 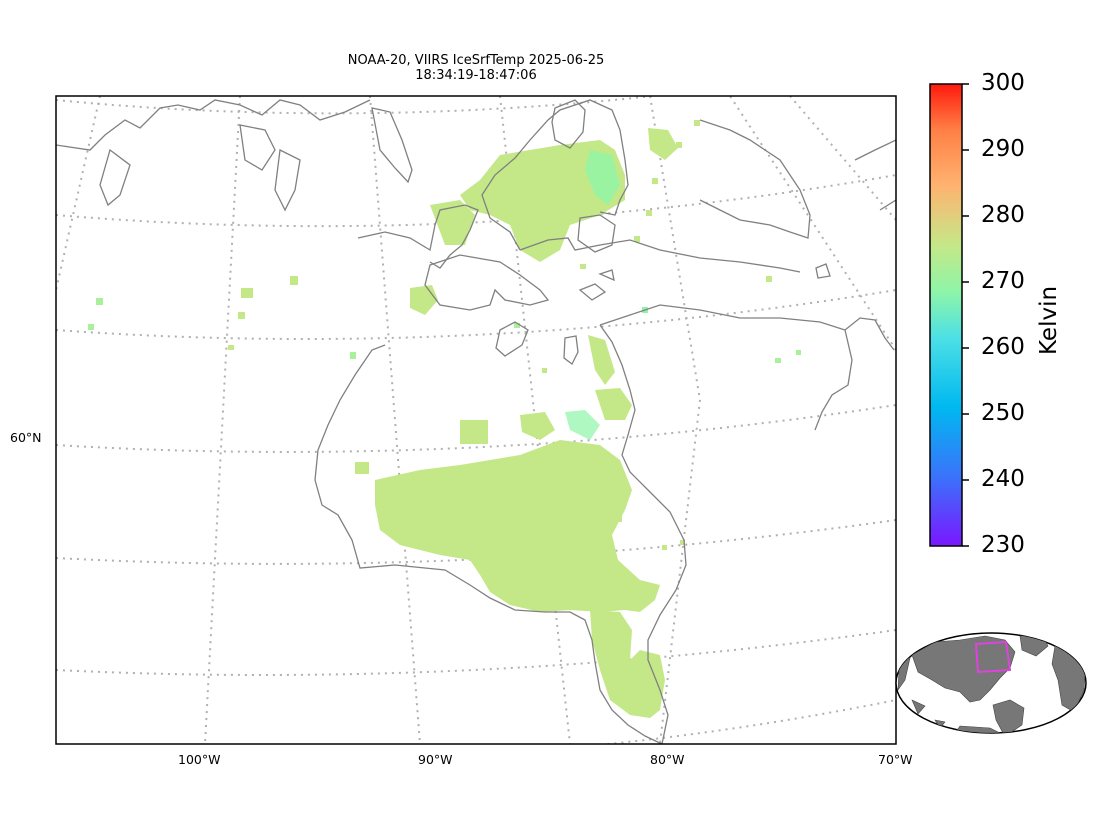 What do you see at coordinates (512, 339) in the screenshot?
I see `coats-island` at bounding box center [512, 339].